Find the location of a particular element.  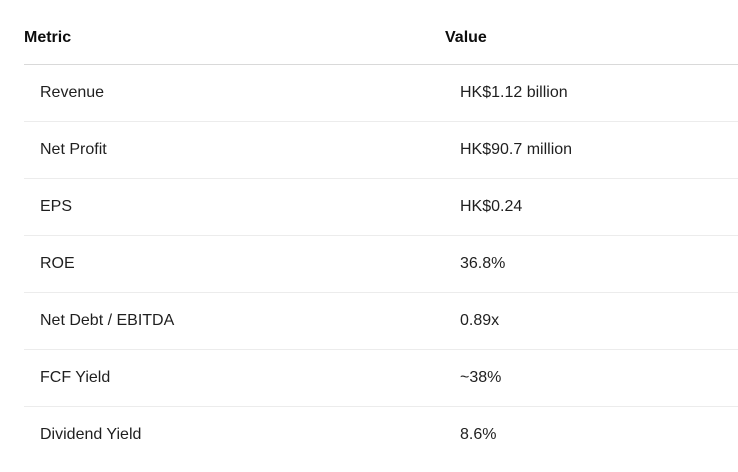

header-metric: Metric is located at coordinates (48, 37).